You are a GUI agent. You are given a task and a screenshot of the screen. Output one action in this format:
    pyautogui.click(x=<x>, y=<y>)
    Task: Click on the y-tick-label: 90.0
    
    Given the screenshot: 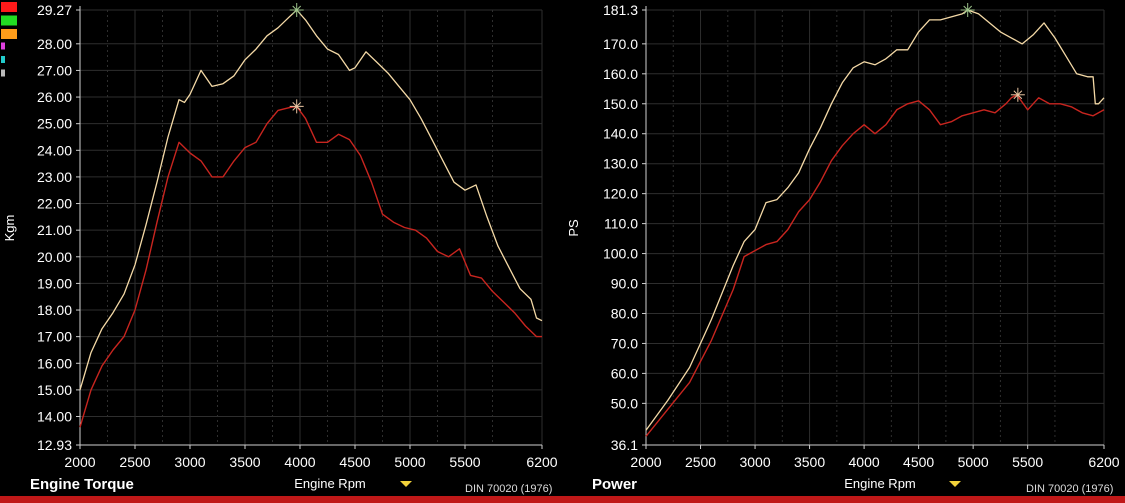 What is the action you would take?
    pyautogui.click(x=624, y=284)
    